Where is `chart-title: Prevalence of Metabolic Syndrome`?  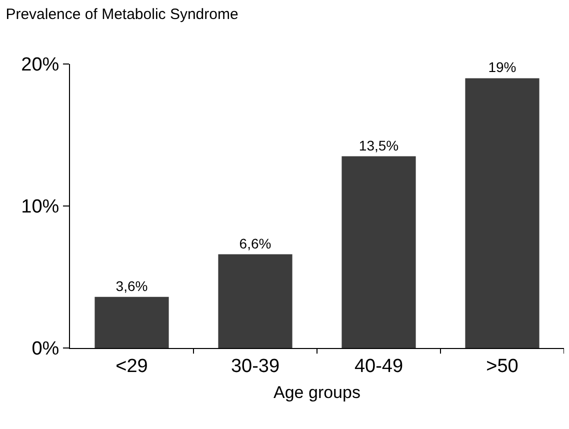 chart-title: Prevalence of Metabolic Syndrome is located at coordinates (122, 15).